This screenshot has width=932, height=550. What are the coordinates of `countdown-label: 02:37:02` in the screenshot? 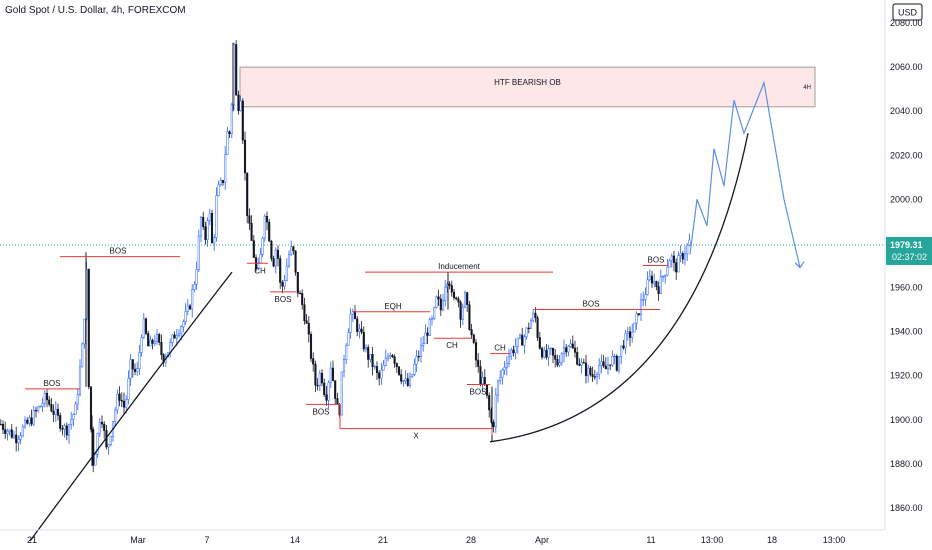 It's located at (909, 257).